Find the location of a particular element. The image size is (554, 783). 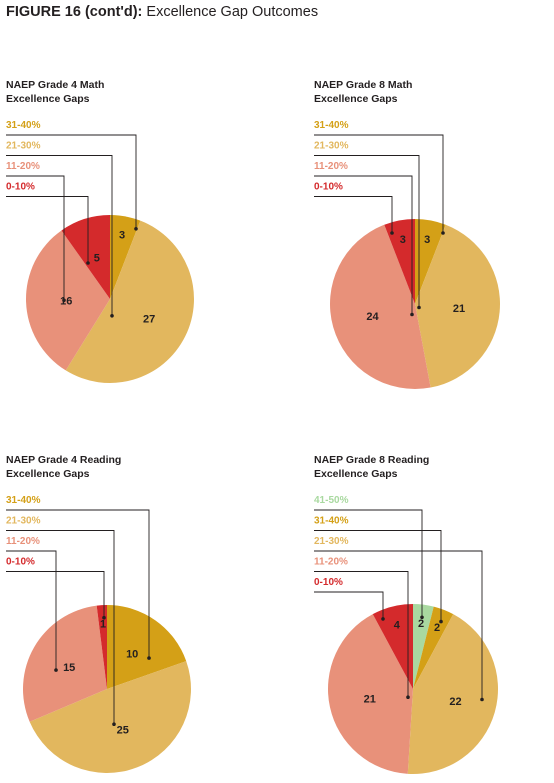

figure-title-text: Excellence Gap Outcomes is located at coordinates (232, 12).